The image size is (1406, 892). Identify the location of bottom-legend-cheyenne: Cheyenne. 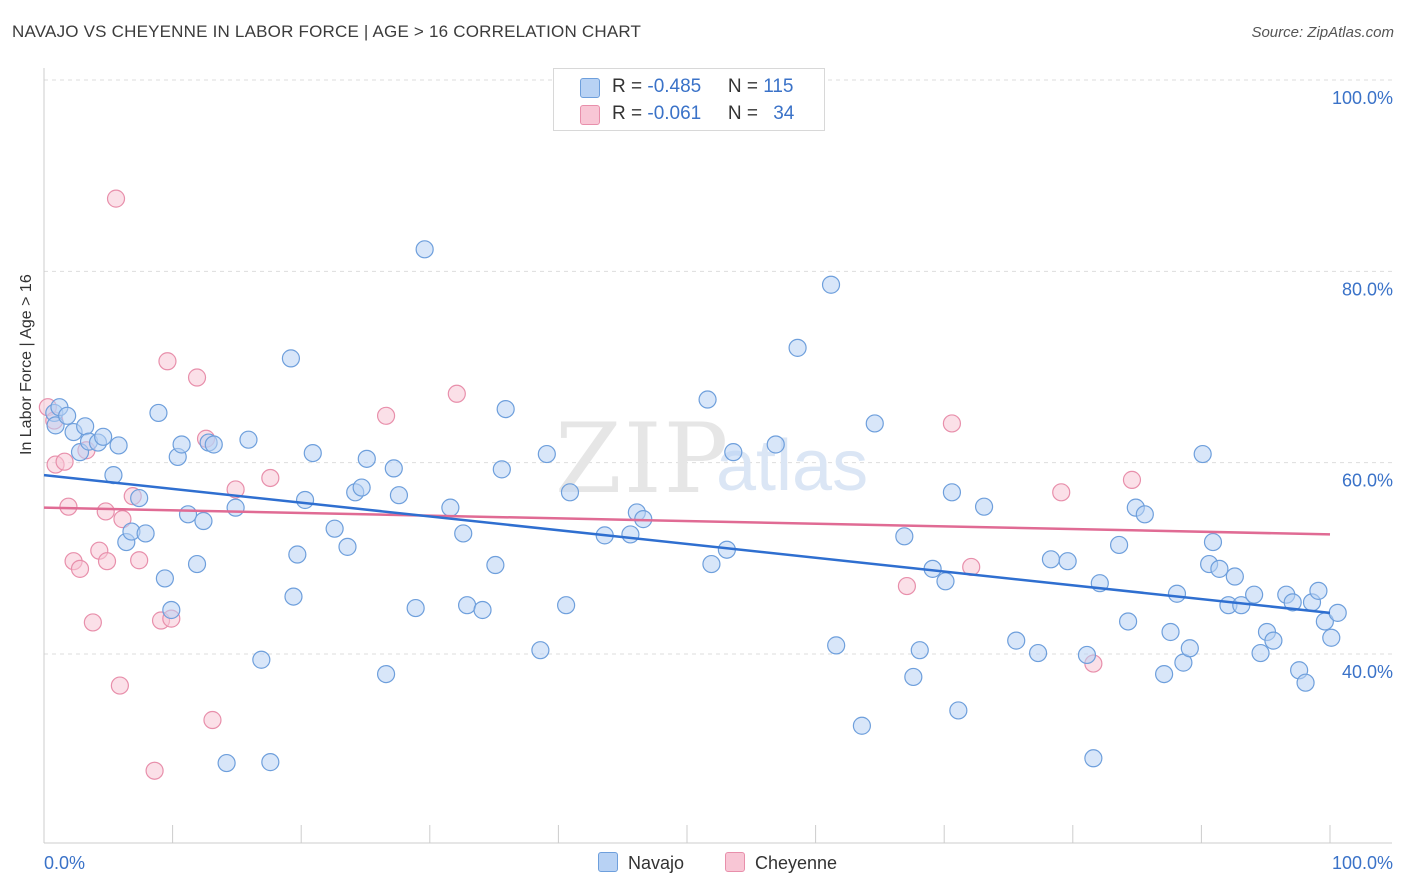
(781, 863).